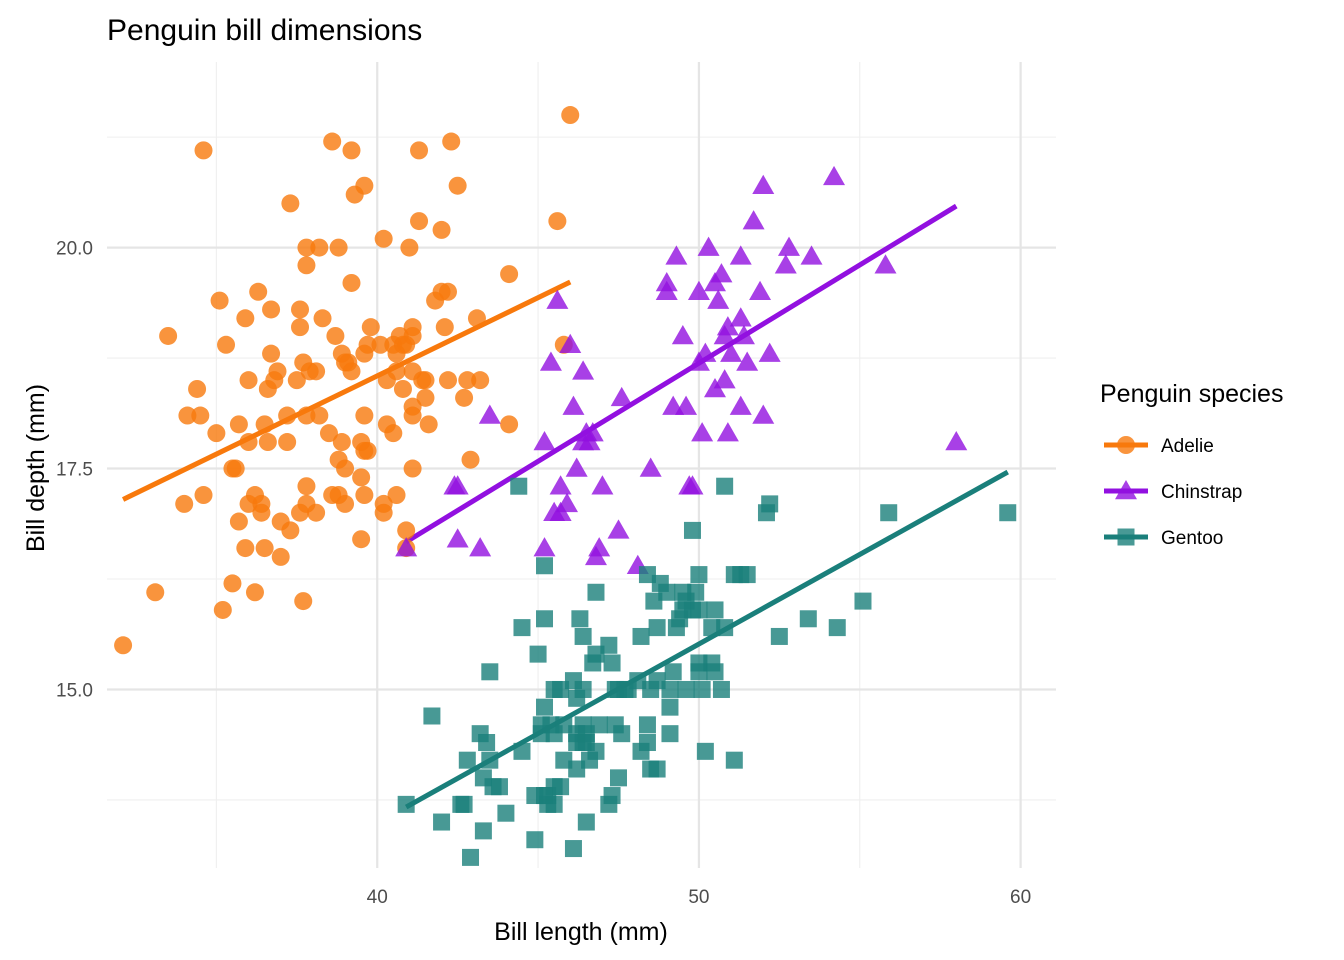  Describe the element at coordinates (699, 897) in the screenshot. I see `x-axis-ticks: 40 50 60` at that location.